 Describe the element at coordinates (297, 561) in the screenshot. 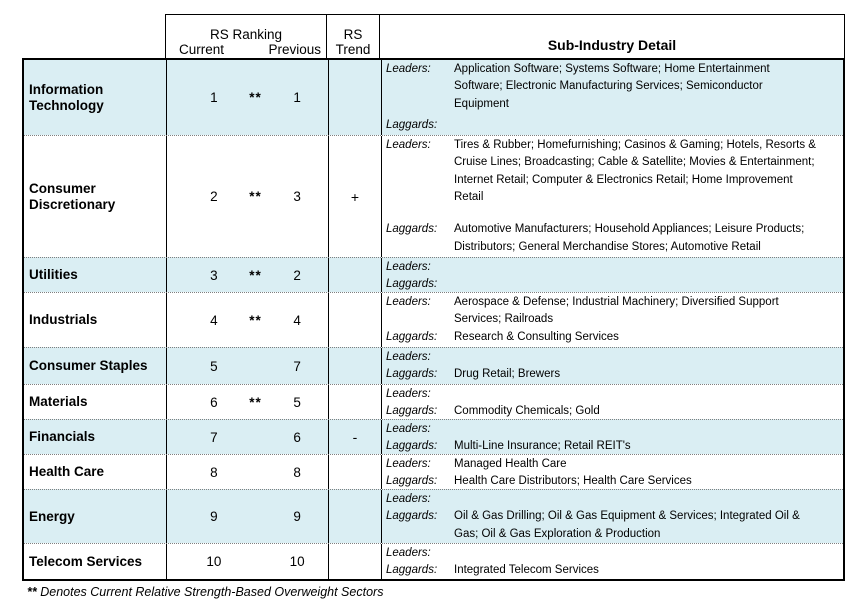

I see `previous-rank: 10` at that location.